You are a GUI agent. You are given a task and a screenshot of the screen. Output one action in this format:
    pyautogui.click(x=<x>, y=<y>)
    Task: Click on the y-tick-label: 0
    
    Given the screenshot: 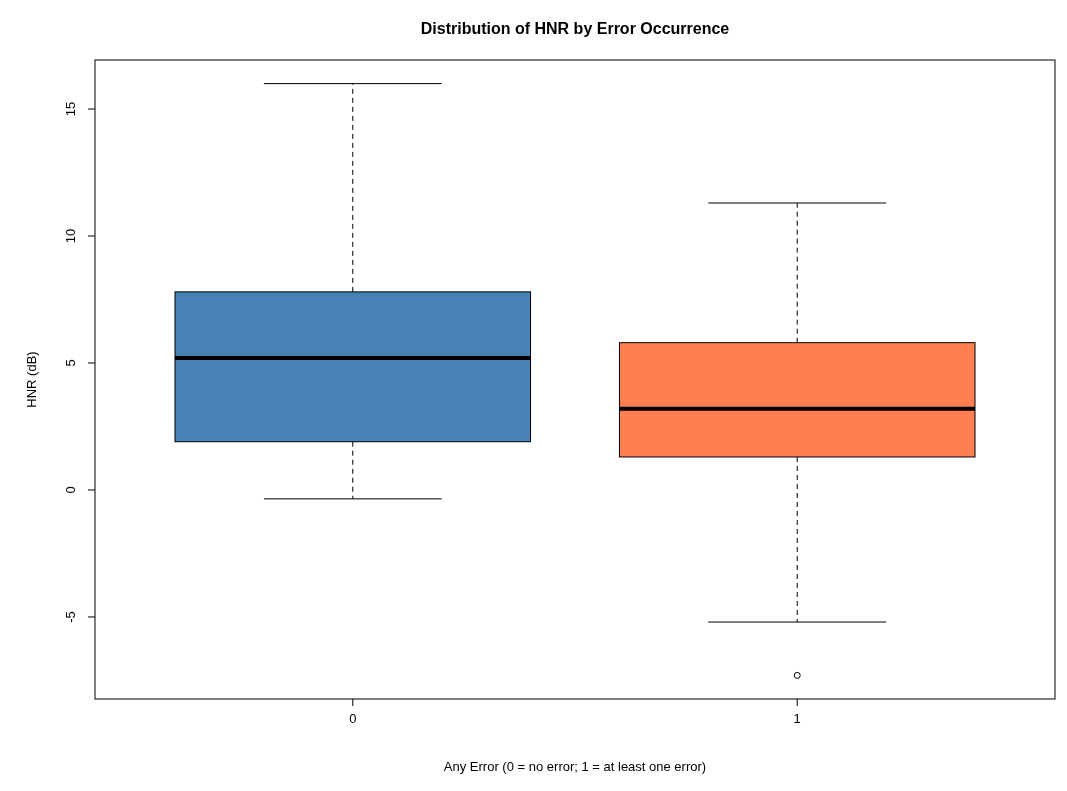 What is the action you would take?
    pyautogui.click(x=70, y=490)
    